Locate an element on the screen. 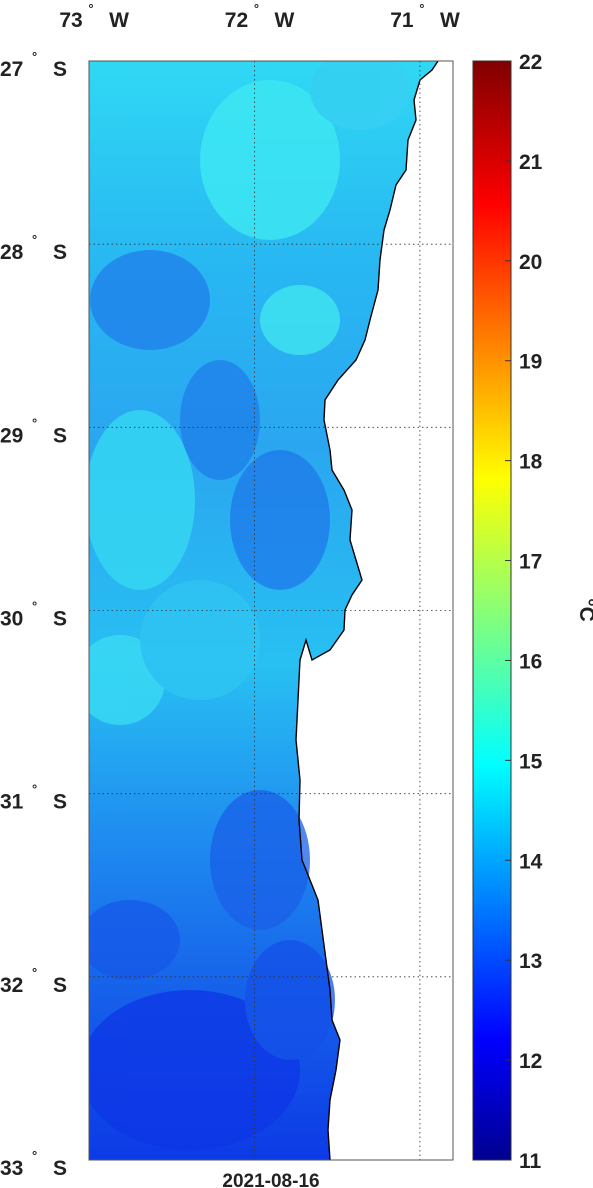 Image resolution: width=593 pixels, height=1188 pixels. longitude-tick-labels: 73 ° W 72 ° W 71 ° W is located at coordinates (259, 16).